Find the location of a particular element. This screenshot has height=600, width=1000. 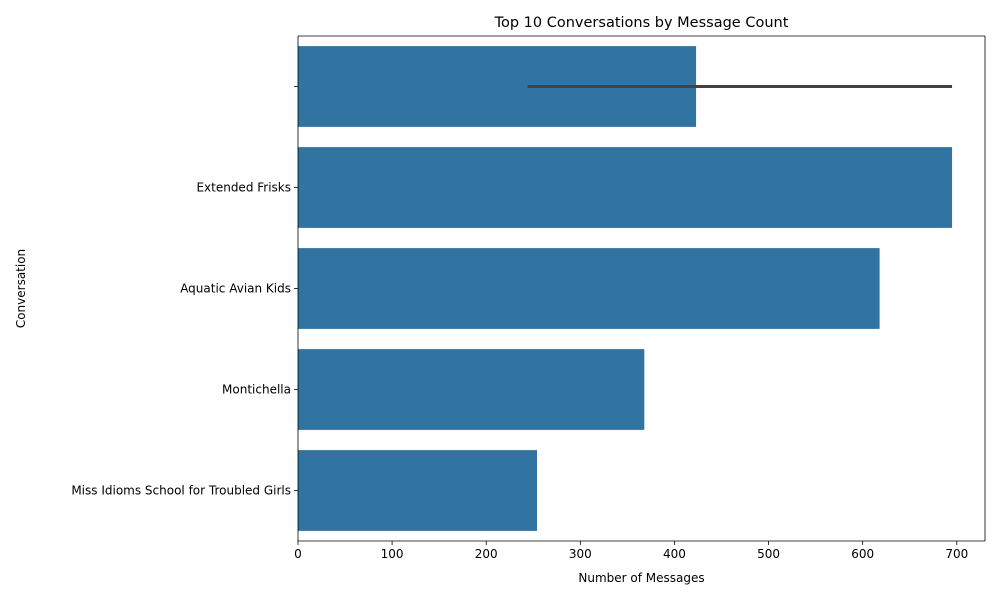

y-axis-label: Conversation is located at coordinates (21, 288).